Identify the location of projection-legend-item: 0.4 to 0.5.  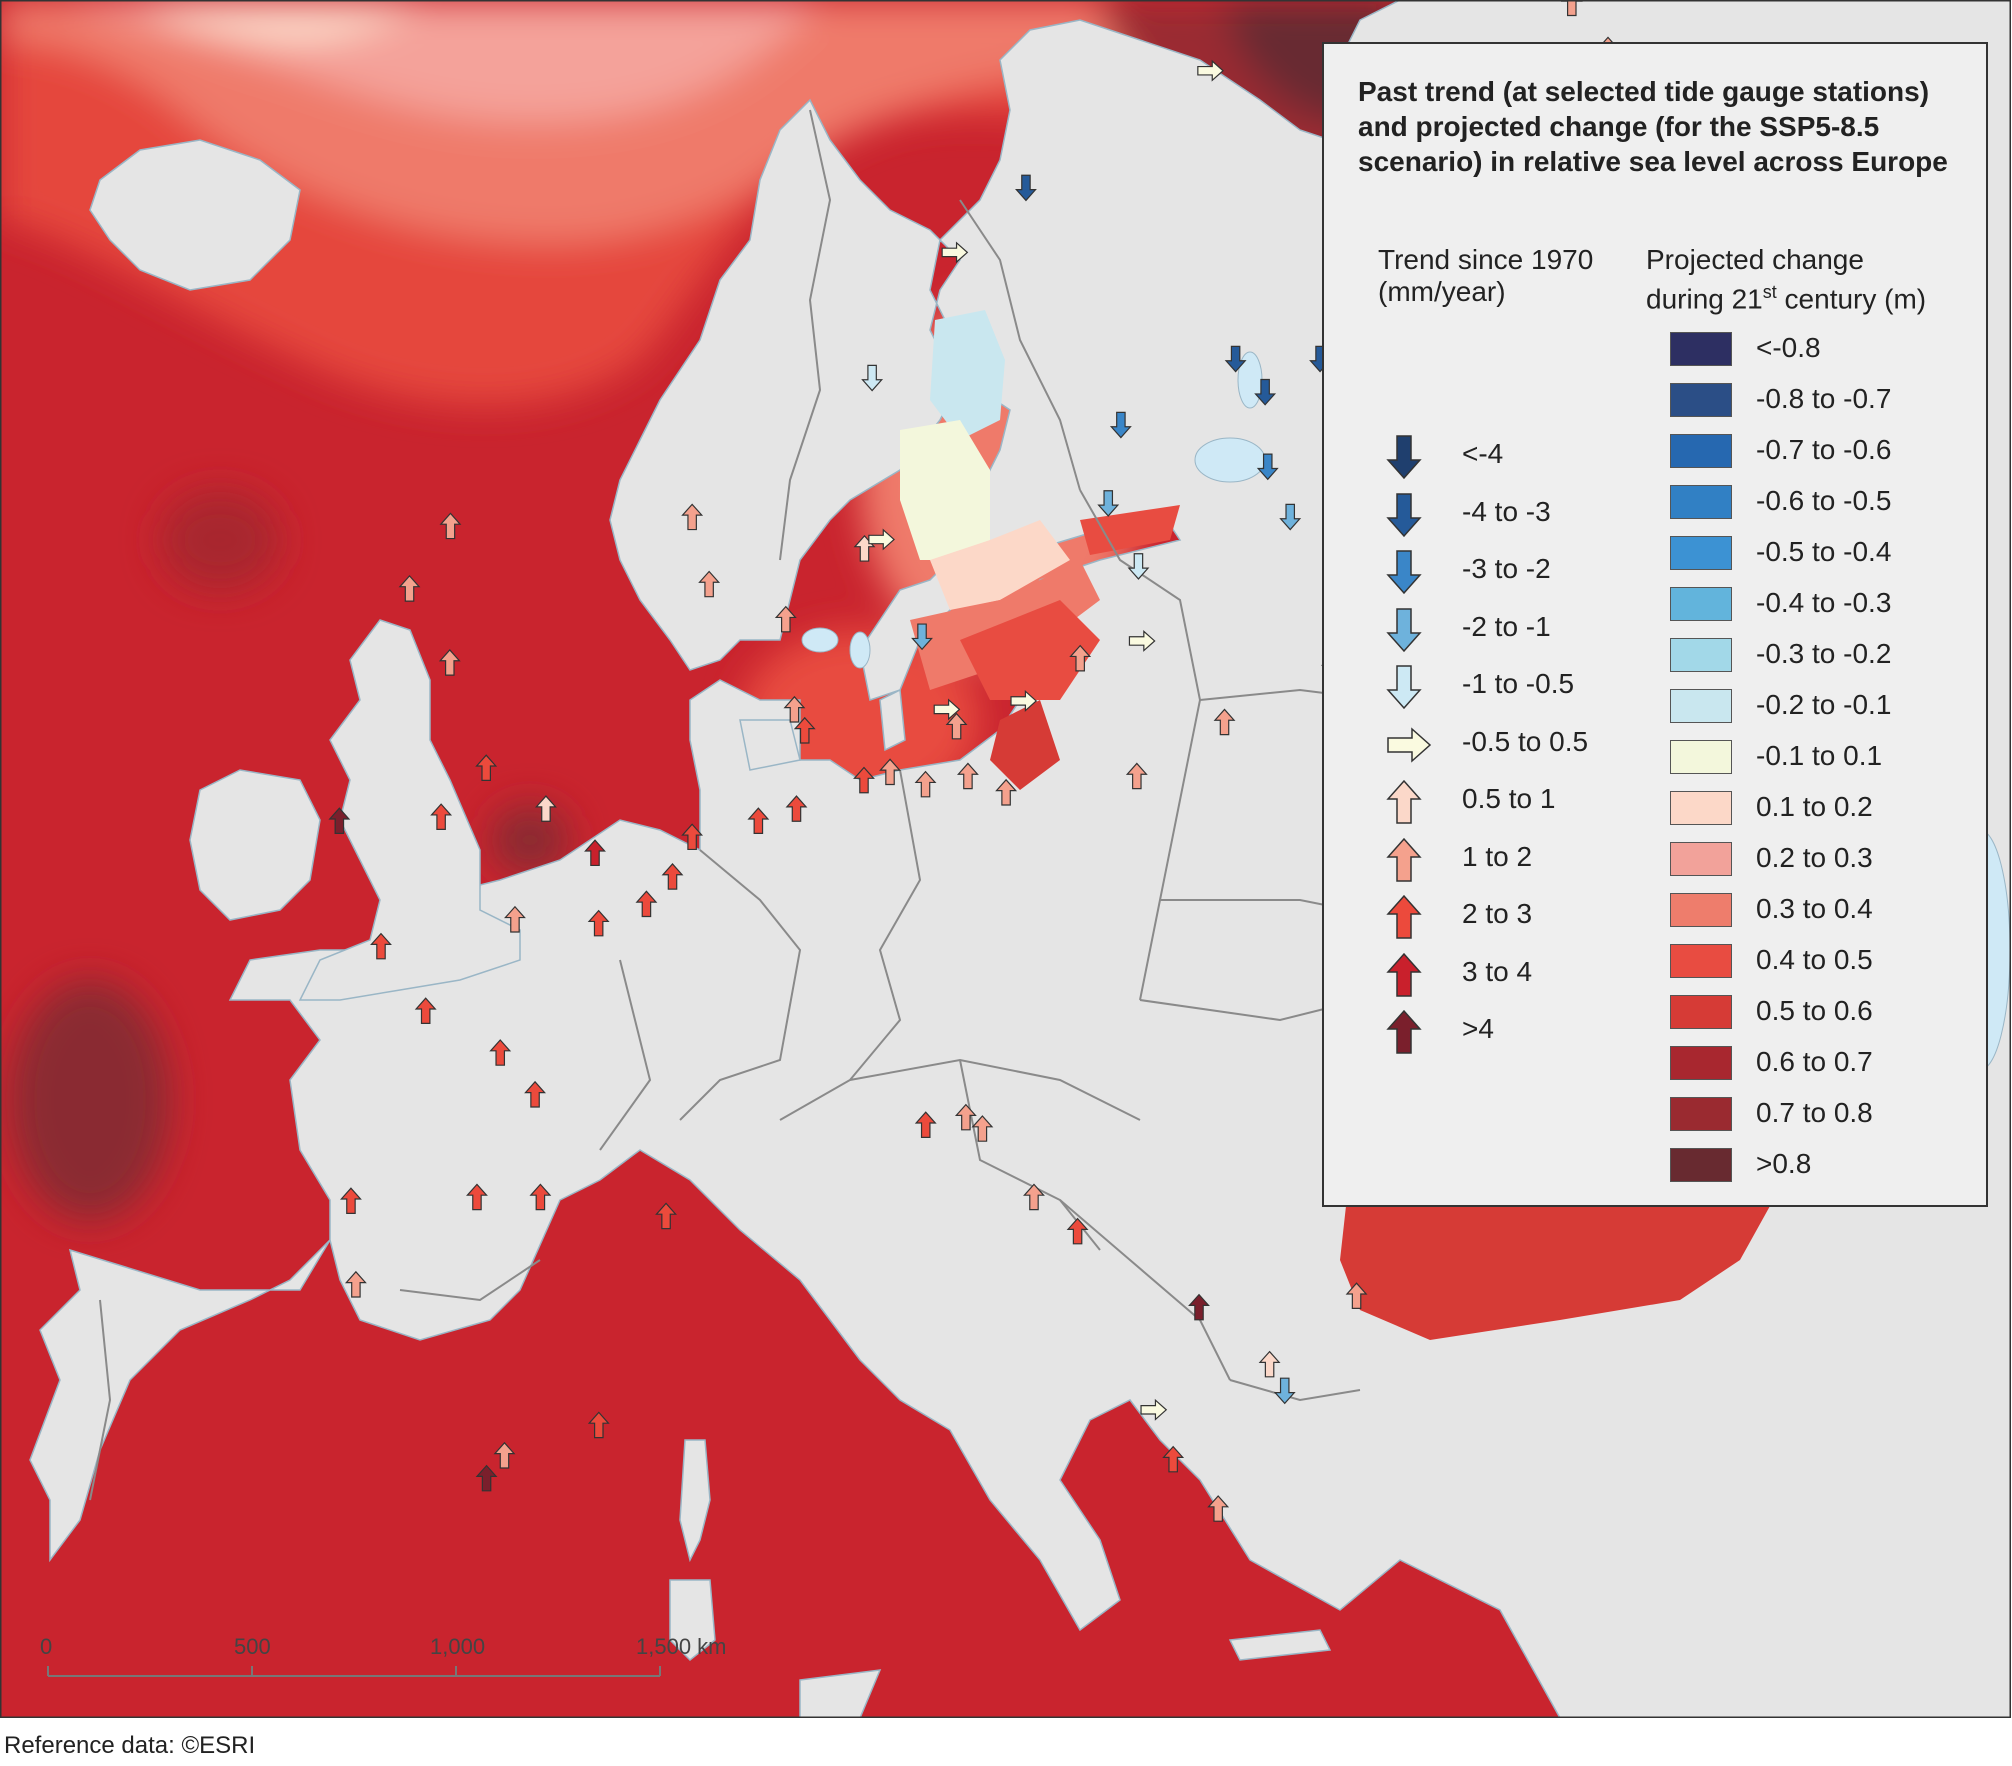
(1820, 966).